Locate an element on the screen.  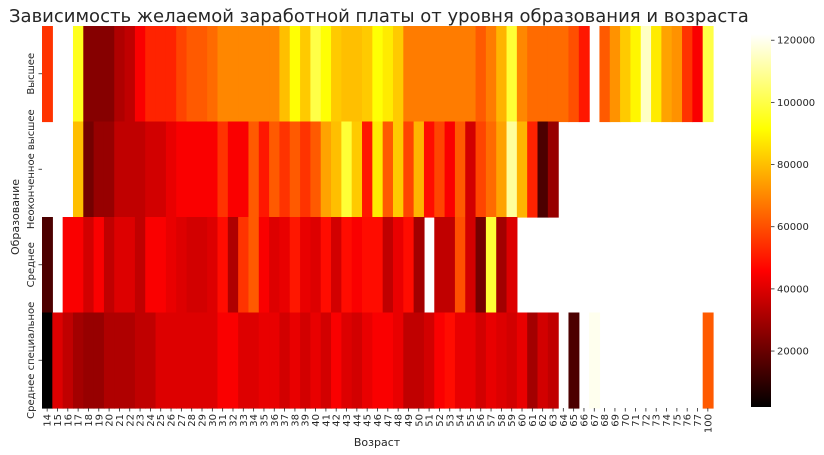
x-tick-label: 18 is located at coordinates (89, 420).